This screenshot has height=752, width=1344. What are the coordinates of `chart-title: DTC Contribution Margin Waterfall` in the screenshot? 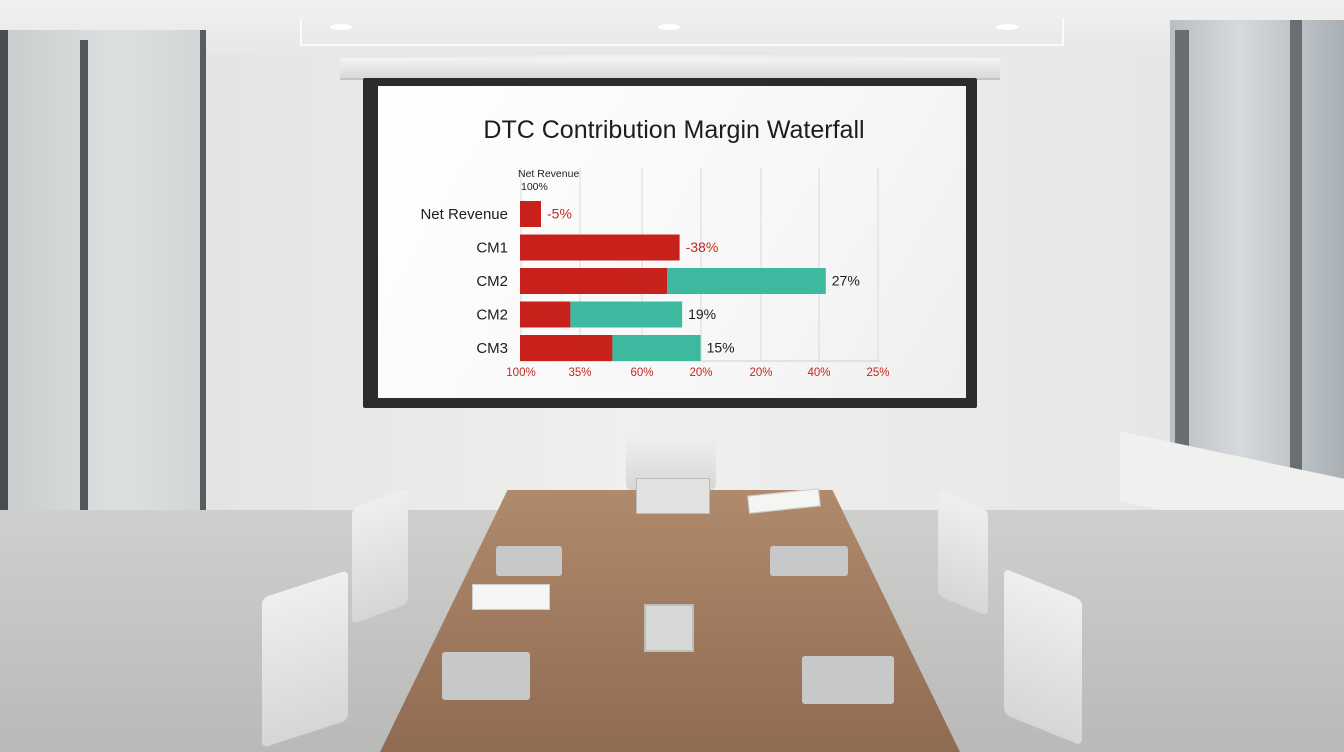 It's located at (673, 130).